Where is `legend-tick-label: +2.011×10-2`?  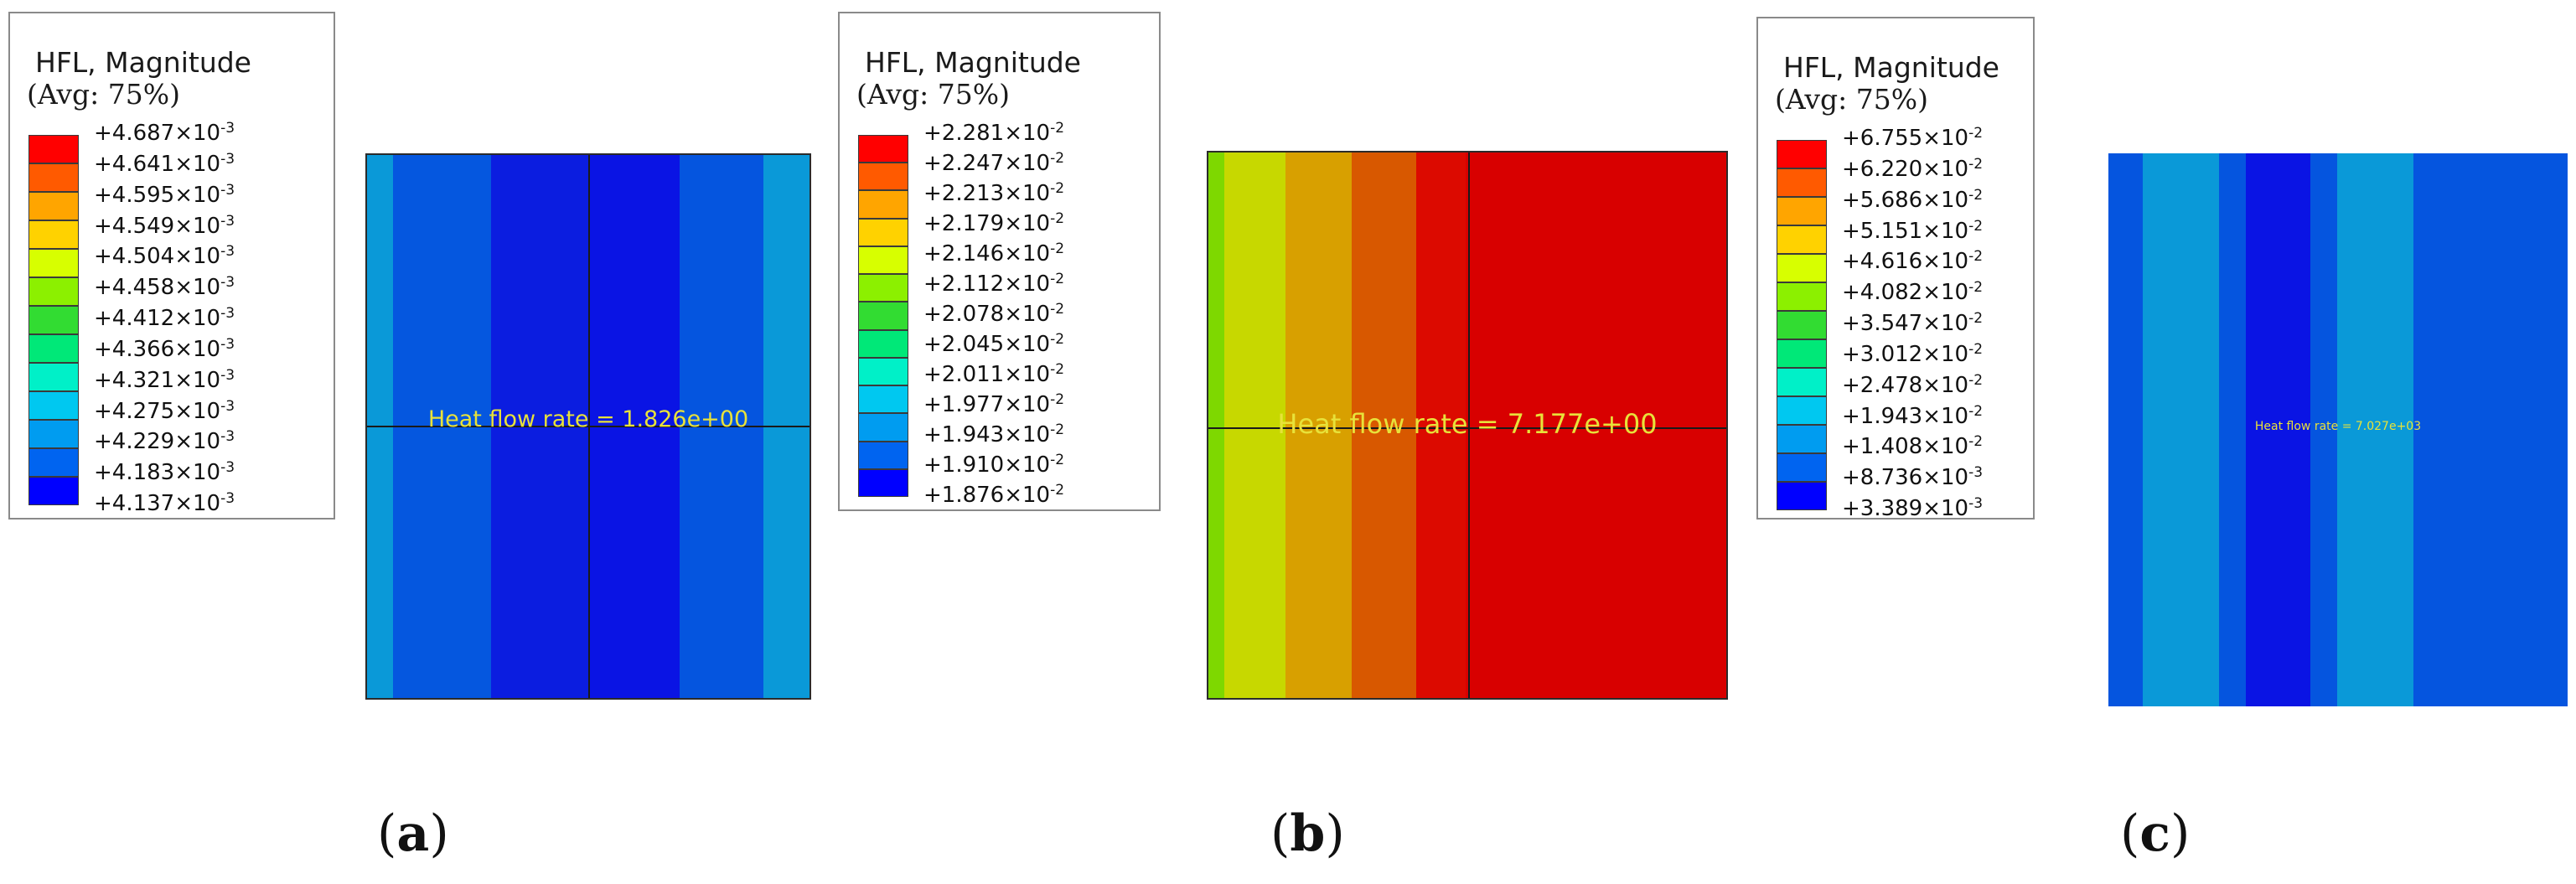
legend-tick-label: +2.011×10-2 is located at coordinates (994, 374).